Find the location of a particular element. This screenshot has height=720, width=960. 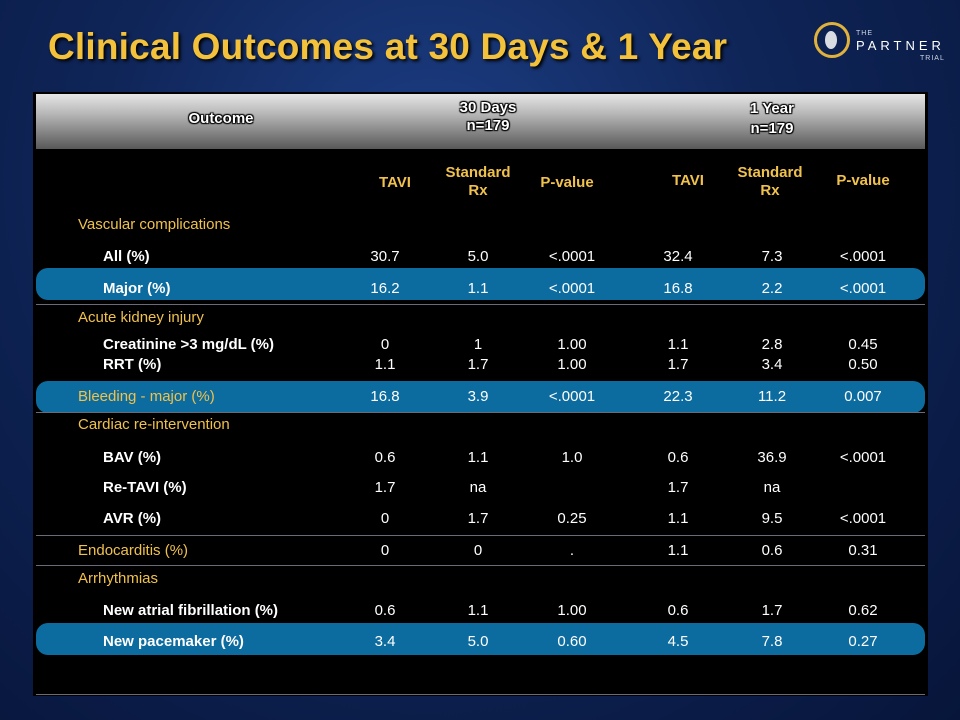

col-standard-30d-line1: Standard is located at coordinates (478, 172).